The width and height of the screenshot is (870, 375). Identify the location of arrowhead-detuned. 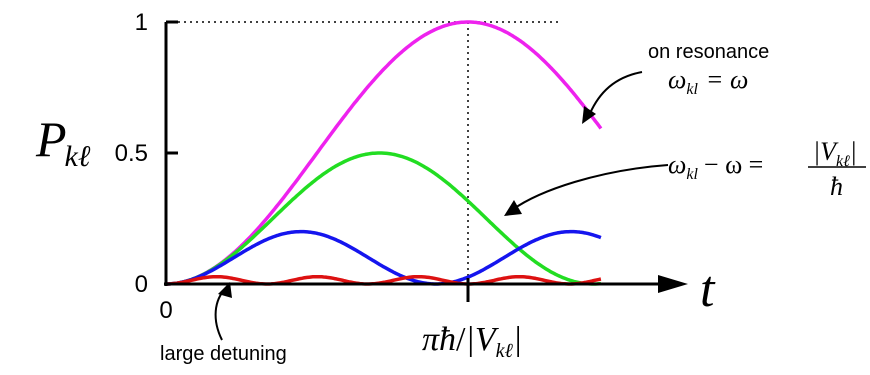
(513, 208).